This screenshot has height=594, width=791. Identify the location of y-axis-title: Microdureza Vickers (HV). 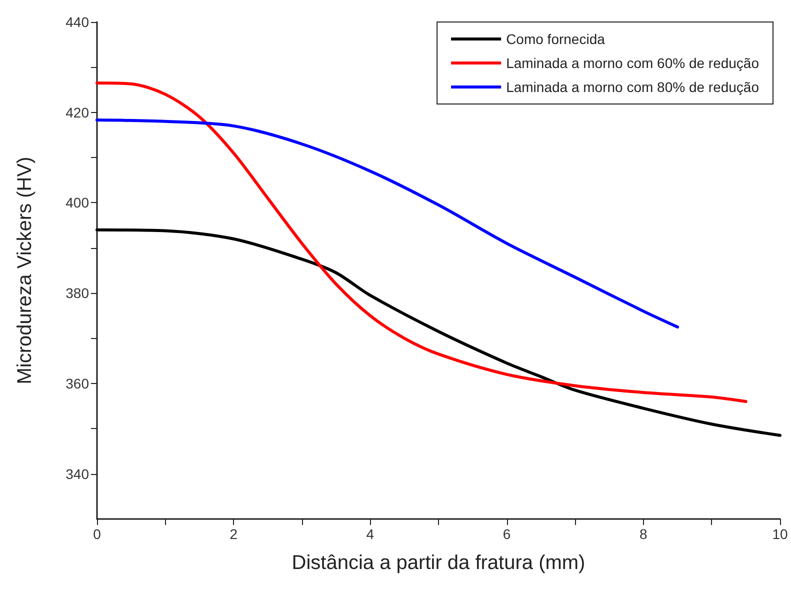
(25, 270).